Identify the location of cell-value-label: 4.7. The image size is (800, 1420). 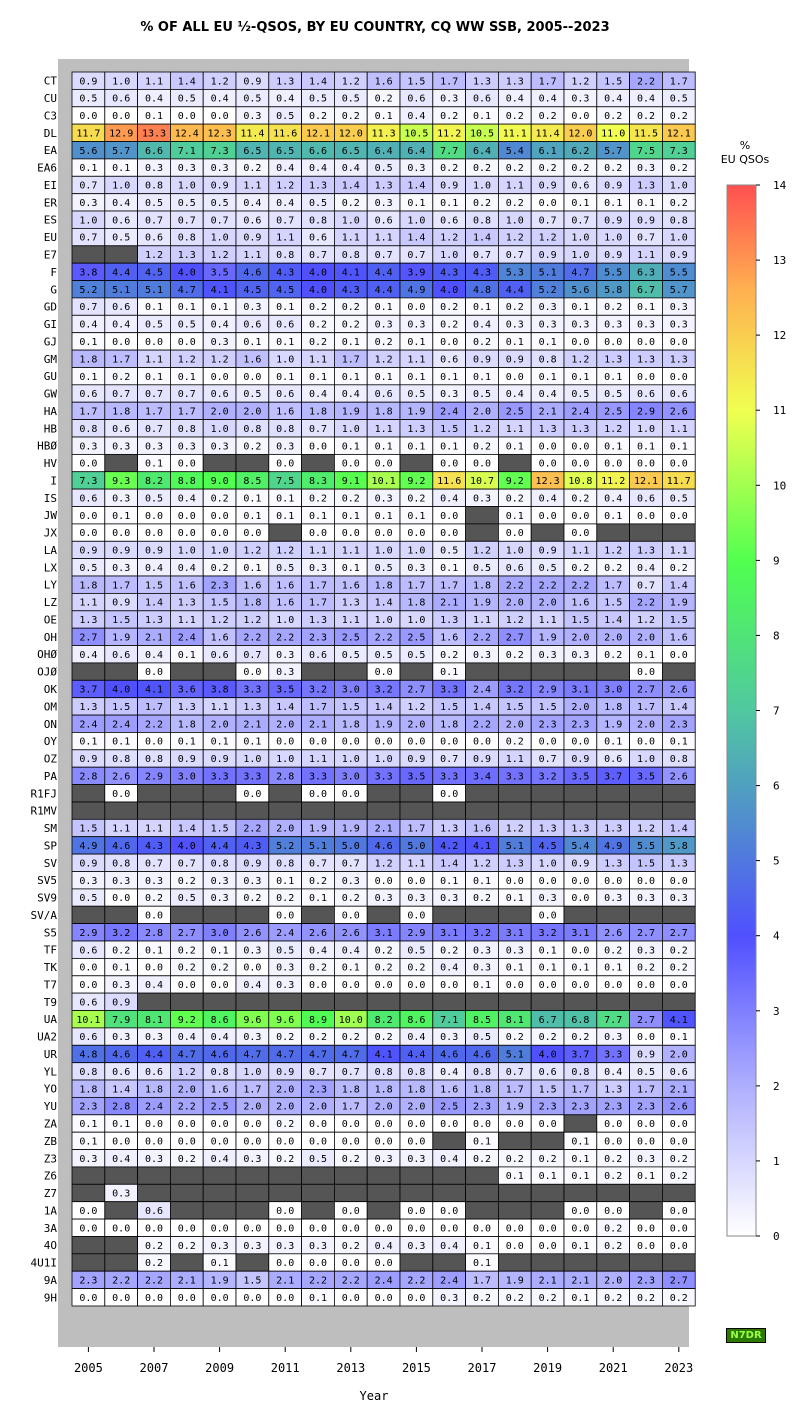
(252, 1055).